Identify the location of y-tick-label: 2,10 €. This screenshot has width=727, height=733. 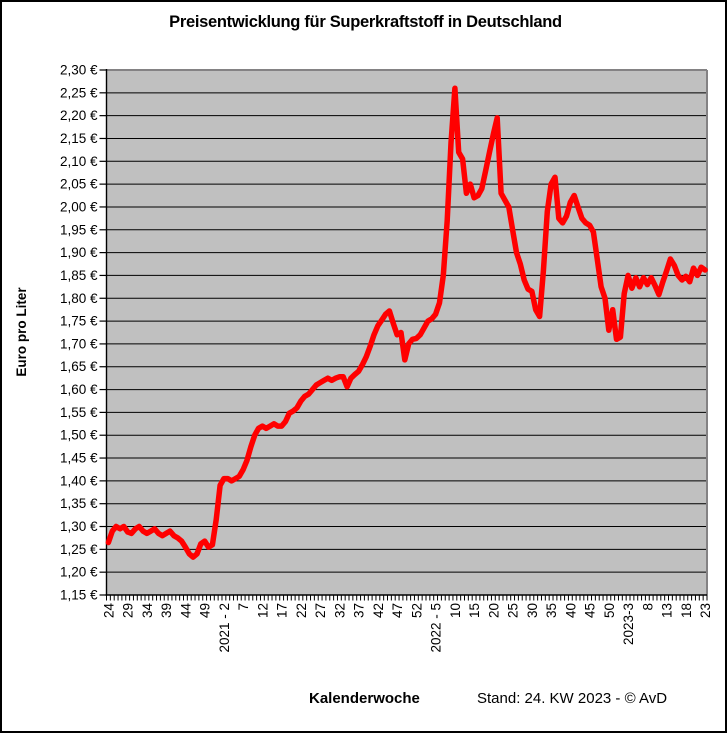
(79, 161).